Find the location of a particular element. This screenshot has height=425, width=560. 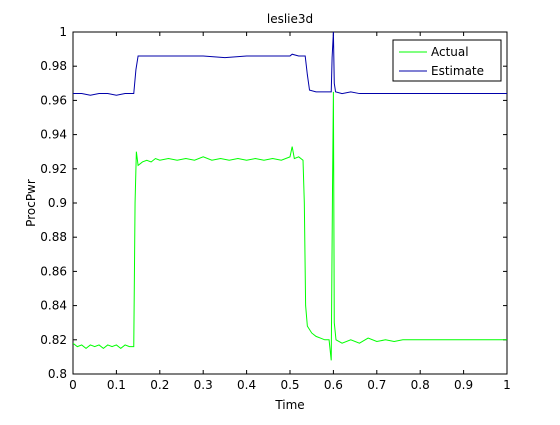

legend: Actual Estimate is located at coordinates (447, 60).